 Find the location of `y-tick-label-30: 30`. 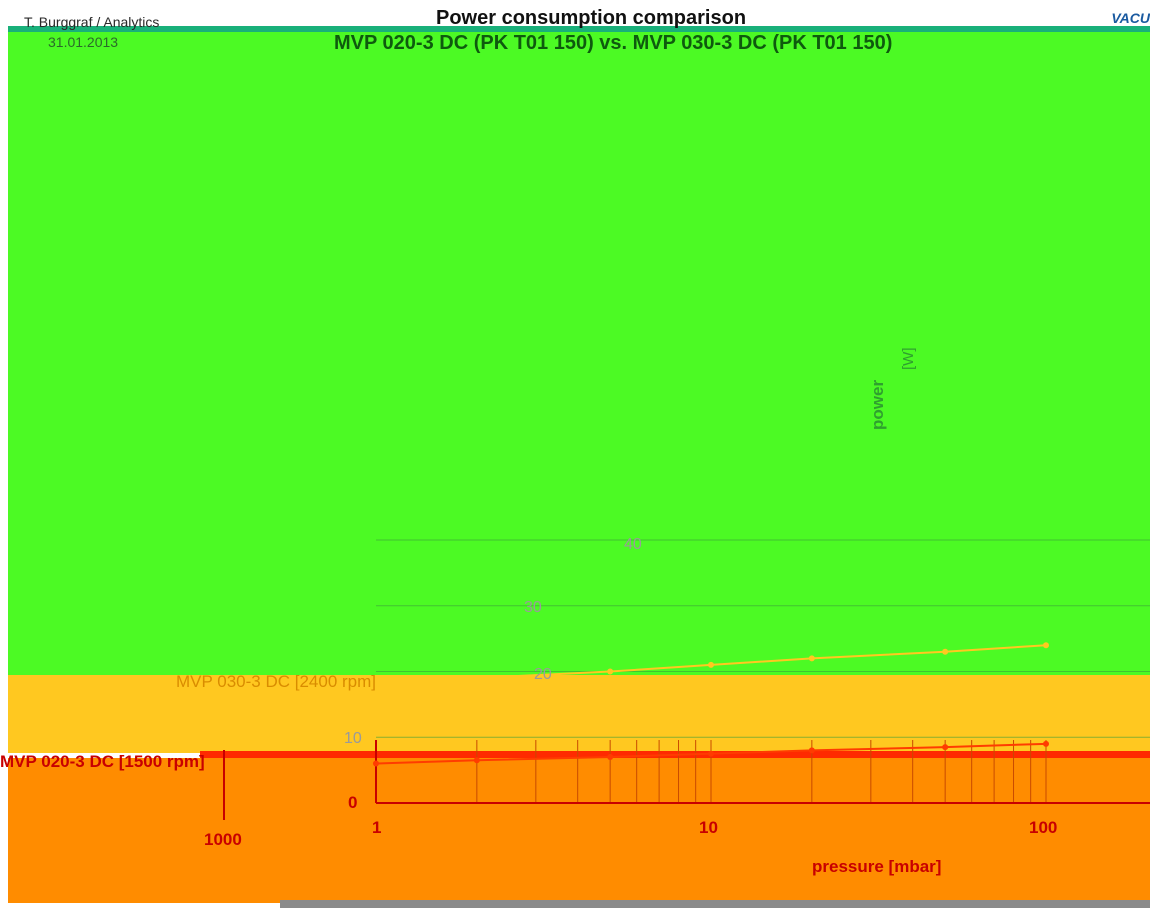

y-tick-label-30: 30 is located at coordinates (533, 607).